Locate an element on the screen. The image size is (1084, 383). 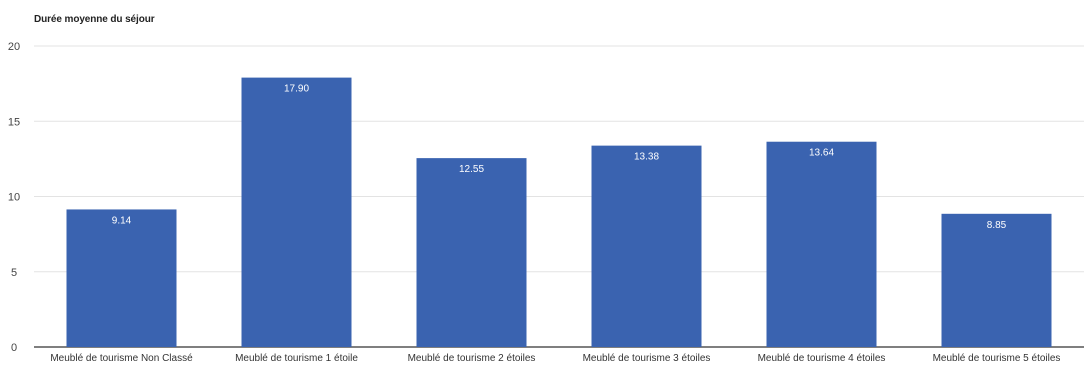
data-label: 12.55 is located at coordinates (471, 169).